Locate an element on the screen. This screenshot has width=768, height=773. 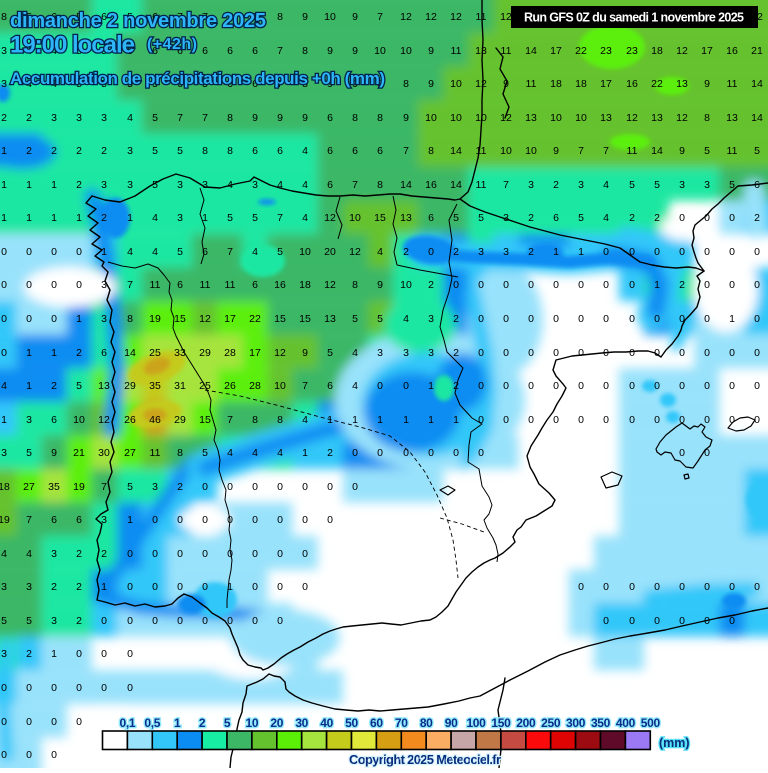
svg-text: 500 is located at coordinates (651, 723).